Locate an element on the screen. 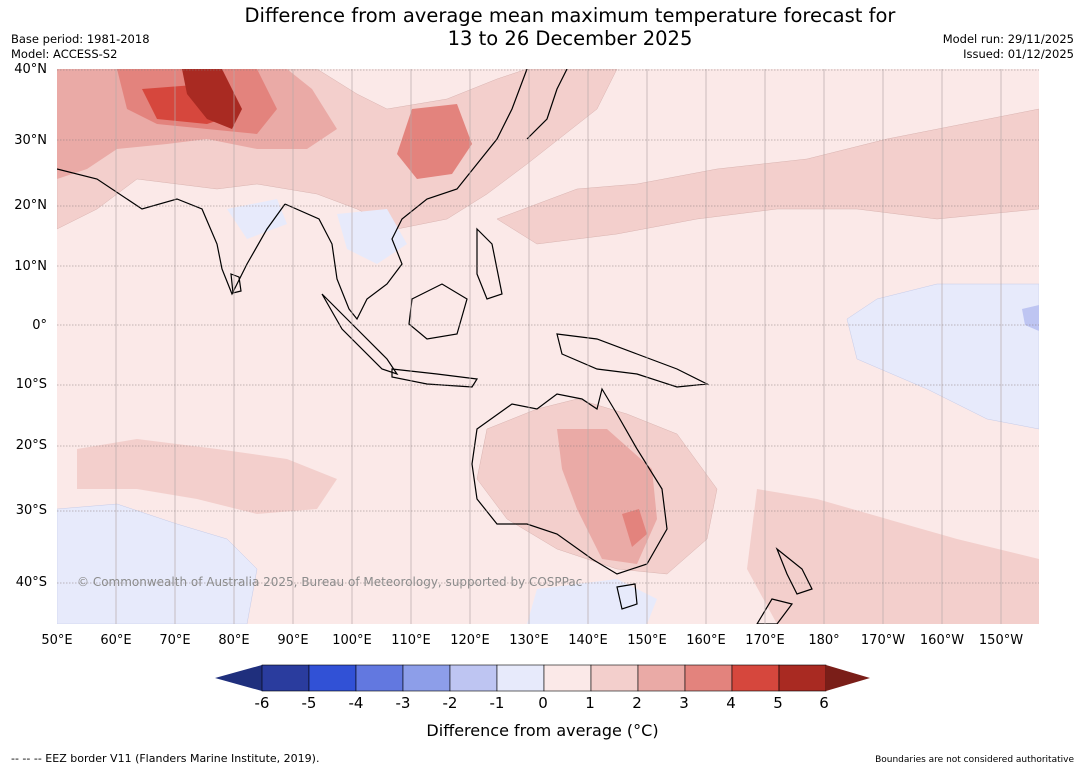 The width and height of the screenshot is (1085, 770). lon-label: 100°E is located at coordinates (352, 640).